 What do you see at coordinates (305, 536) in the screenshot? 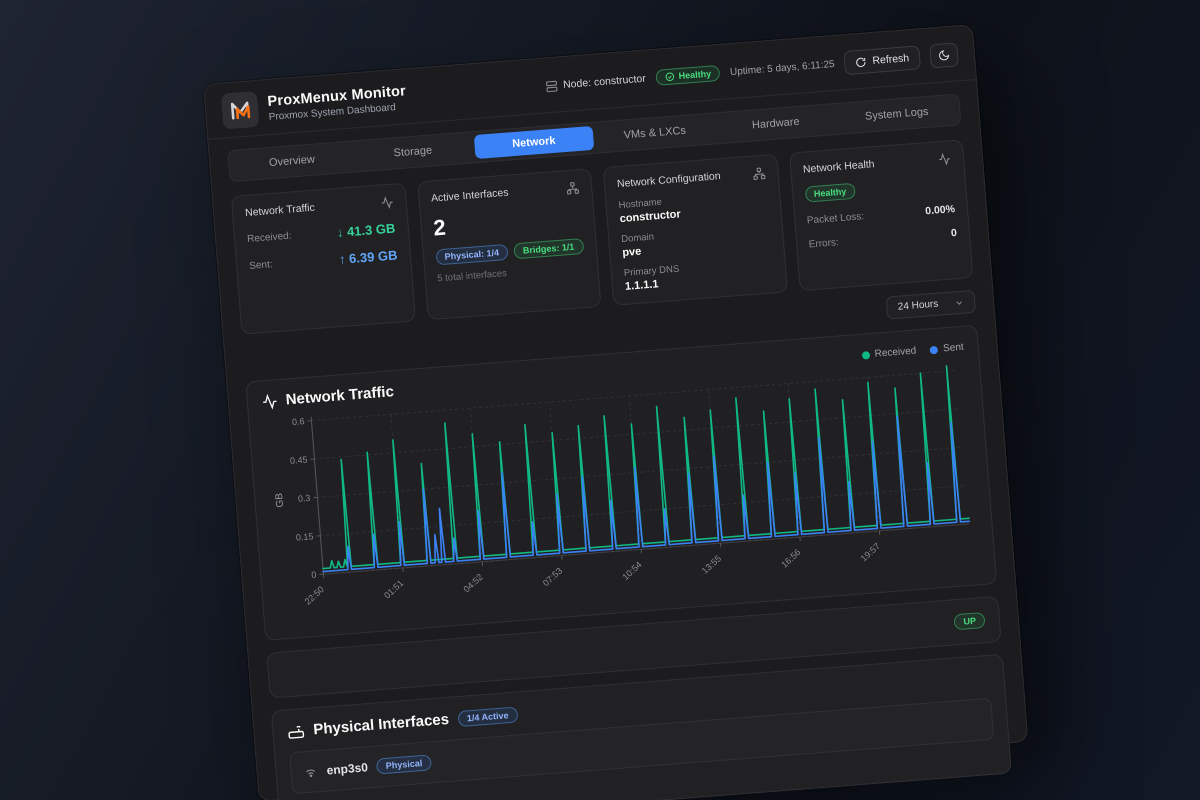
I see `svg-text: 0.15` at bounding box center [305, 536].